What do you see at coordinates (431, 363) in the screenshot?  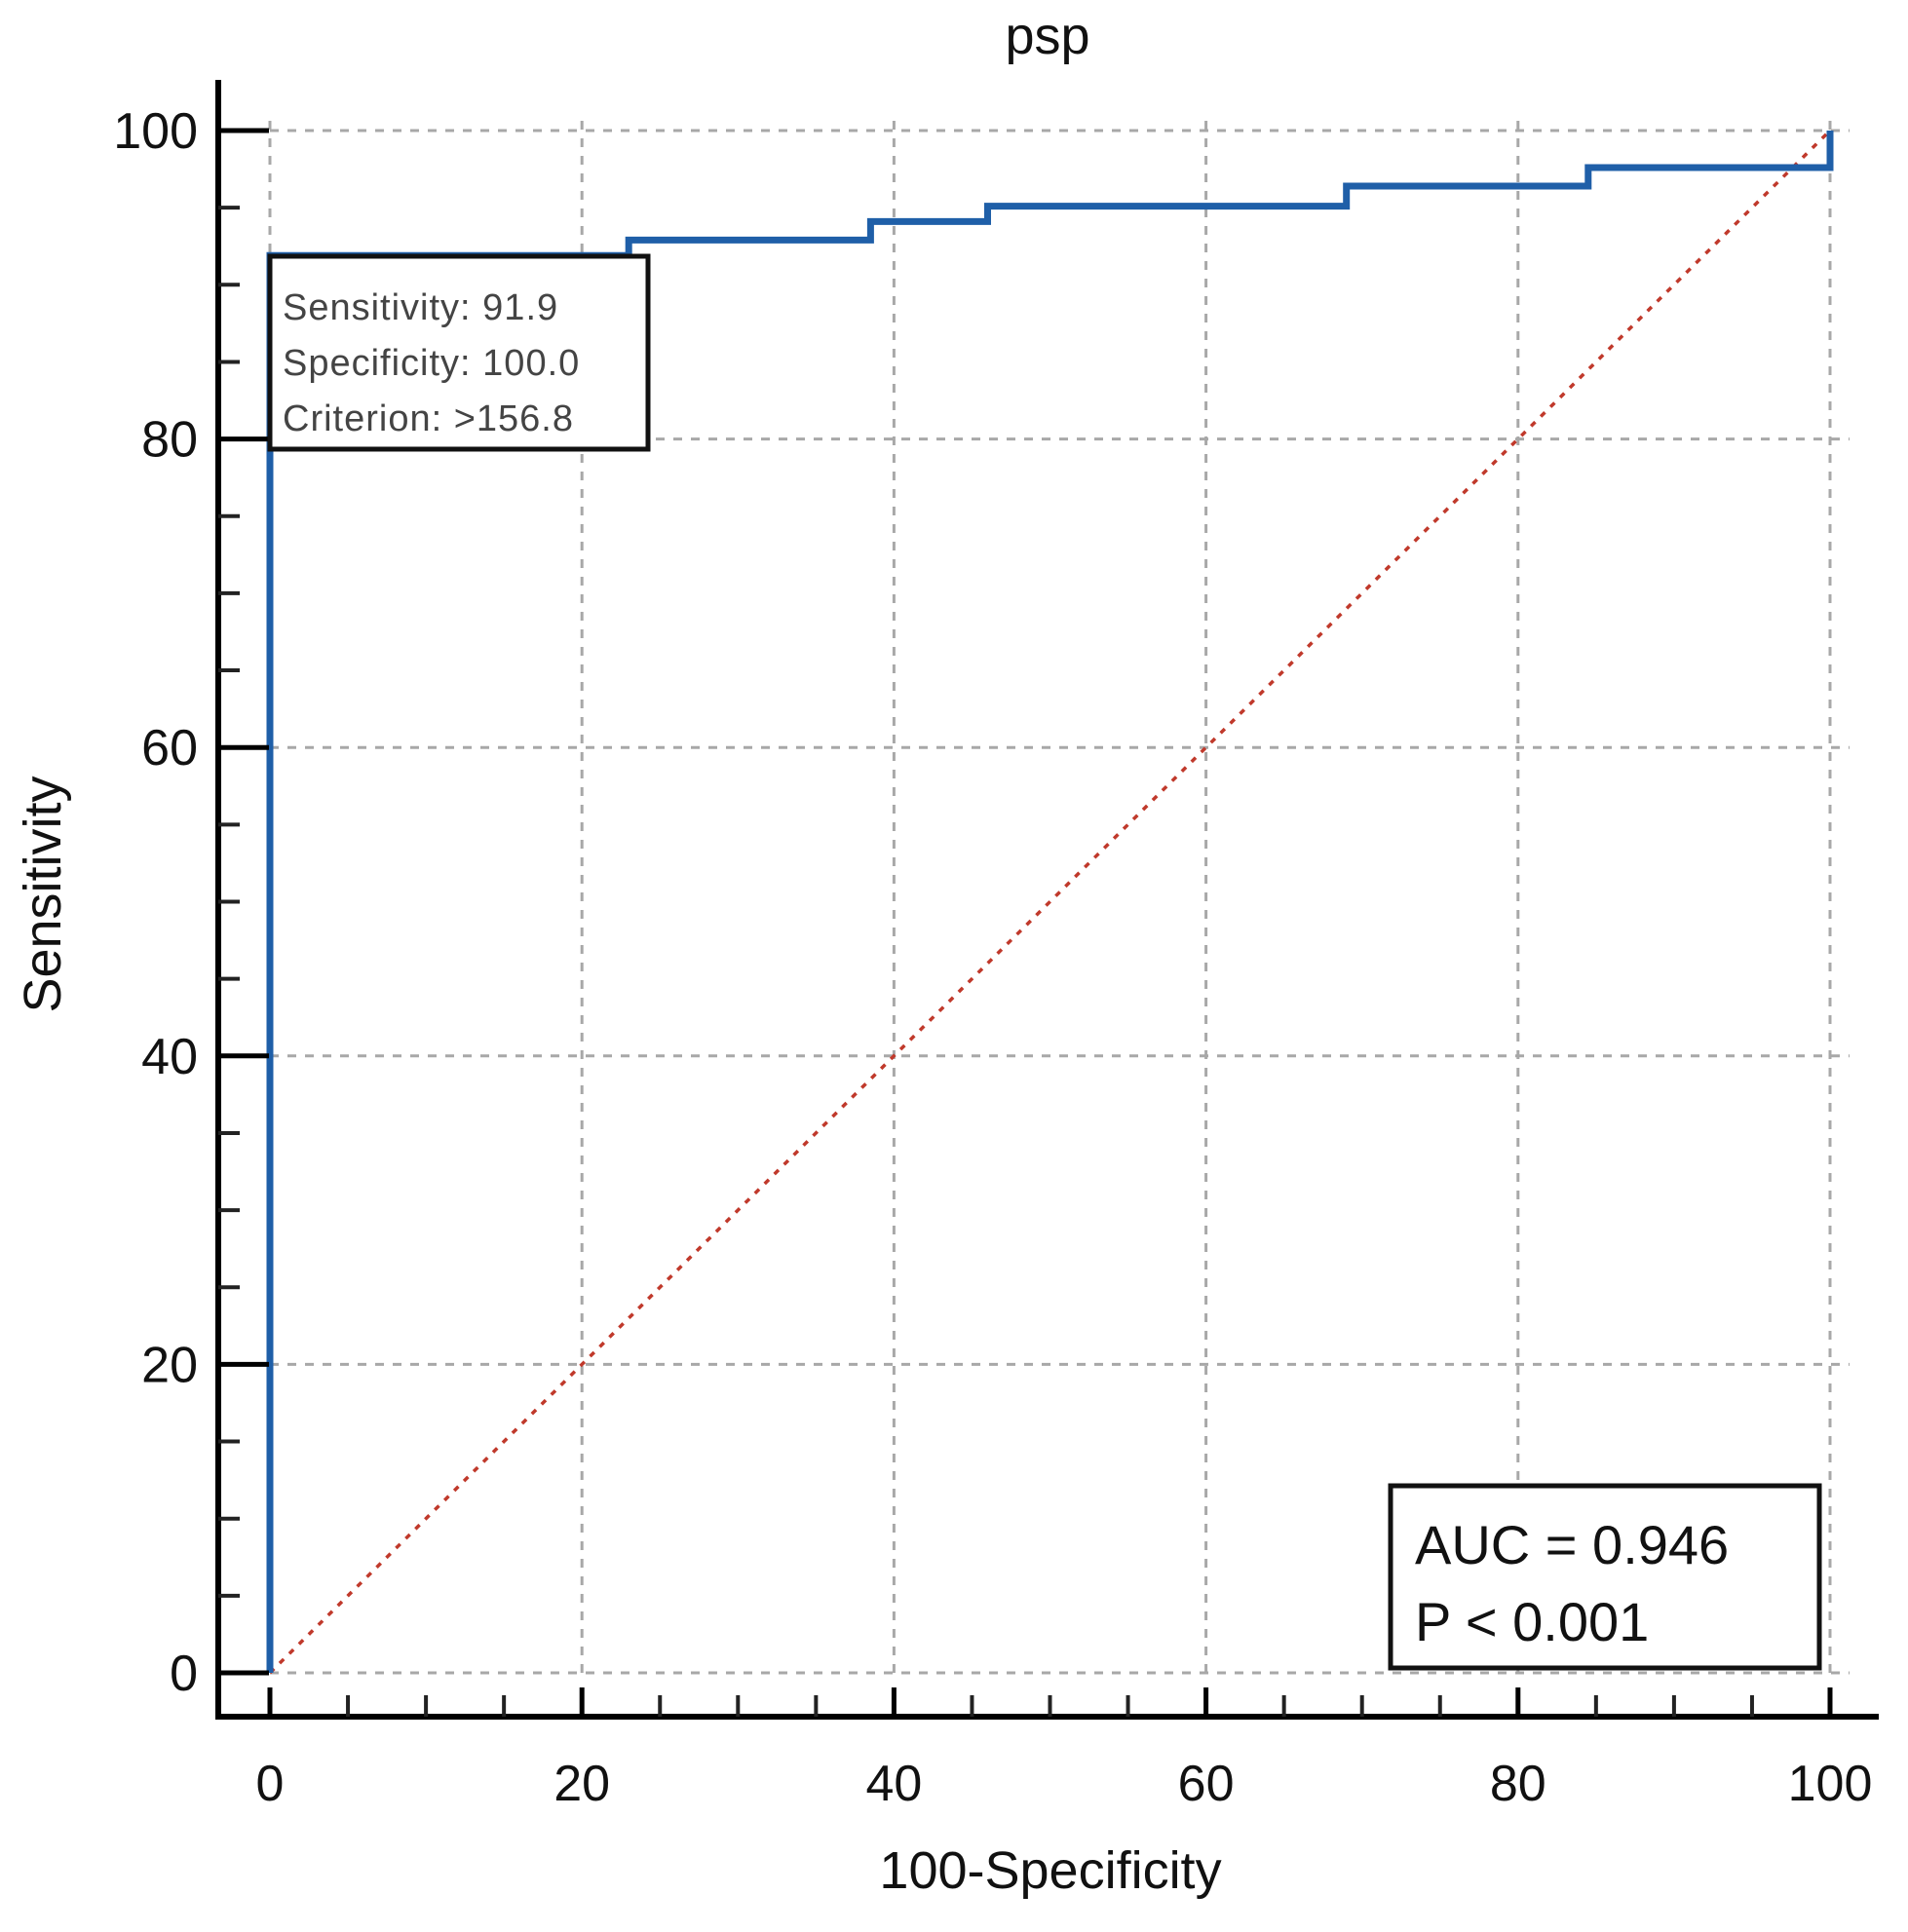 I see `criterion-specificity: Specificity: 100.0` at bounding box center [431, 363].